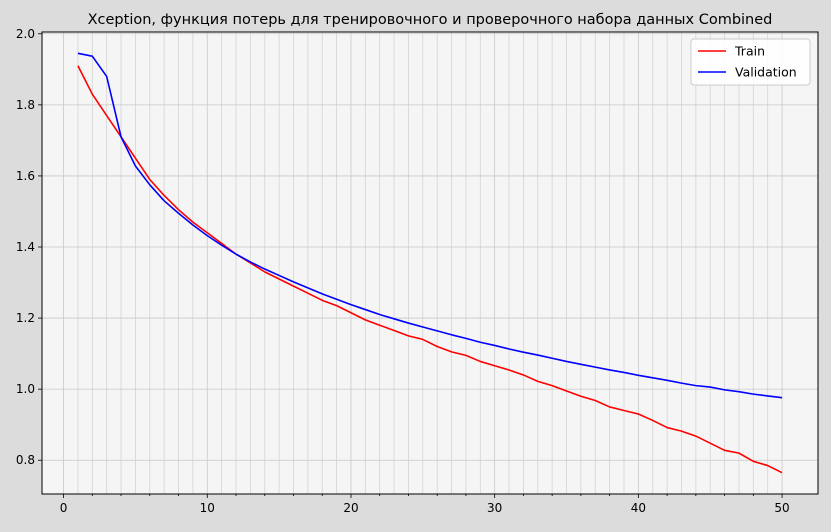 The height and width of the screenshot is (532, 831). What do you see at coordinates (638, 508) in the screenshot?
I see `x-tick-label: 40` at bounding box center [638, 508].